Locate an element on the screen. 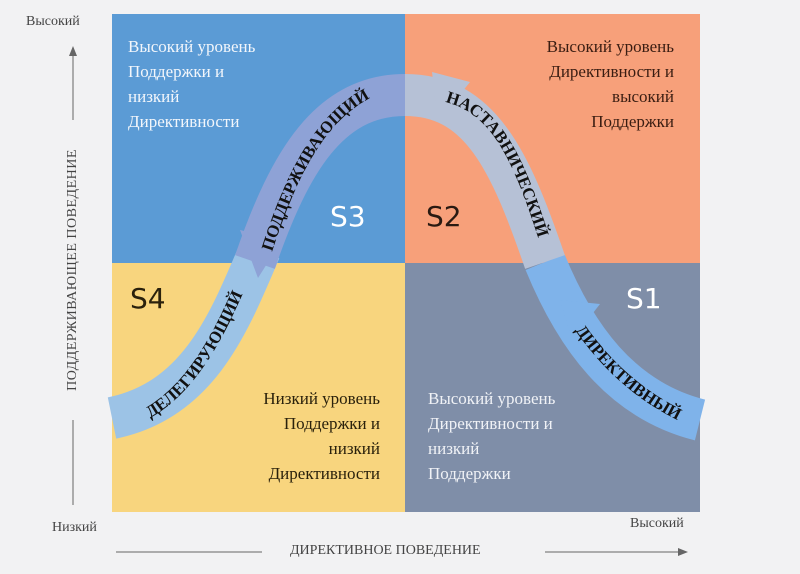 The image size is (800, 574). y-axis-arrow-icon is located at coordinates (73, 51).